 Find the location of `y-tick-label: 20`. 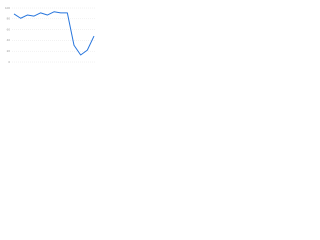

y-tick-label: 20 is located at coordinates (9, 51).